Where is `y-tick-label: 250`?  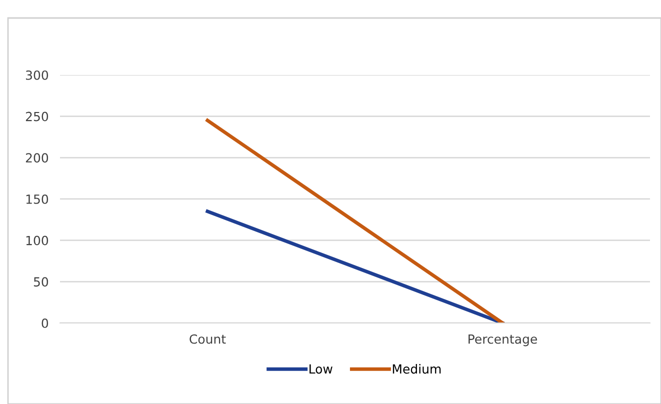
y-tick-label: 250 is located at coordinates (37, 117).